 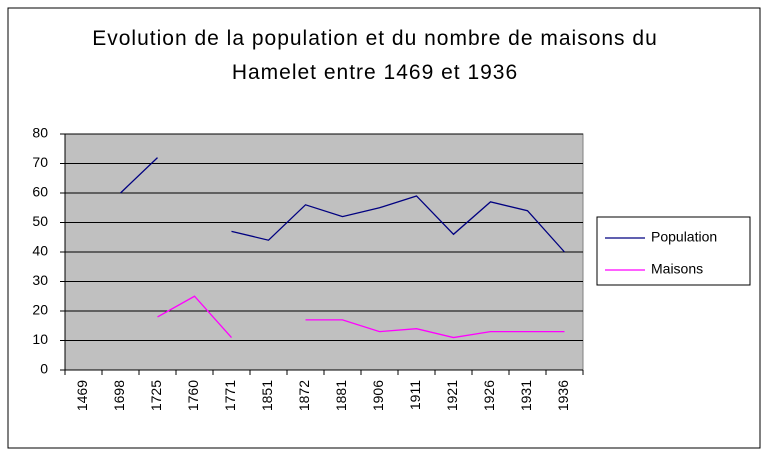 I want to click on legend-label: Population, so click(x=684, y=237).